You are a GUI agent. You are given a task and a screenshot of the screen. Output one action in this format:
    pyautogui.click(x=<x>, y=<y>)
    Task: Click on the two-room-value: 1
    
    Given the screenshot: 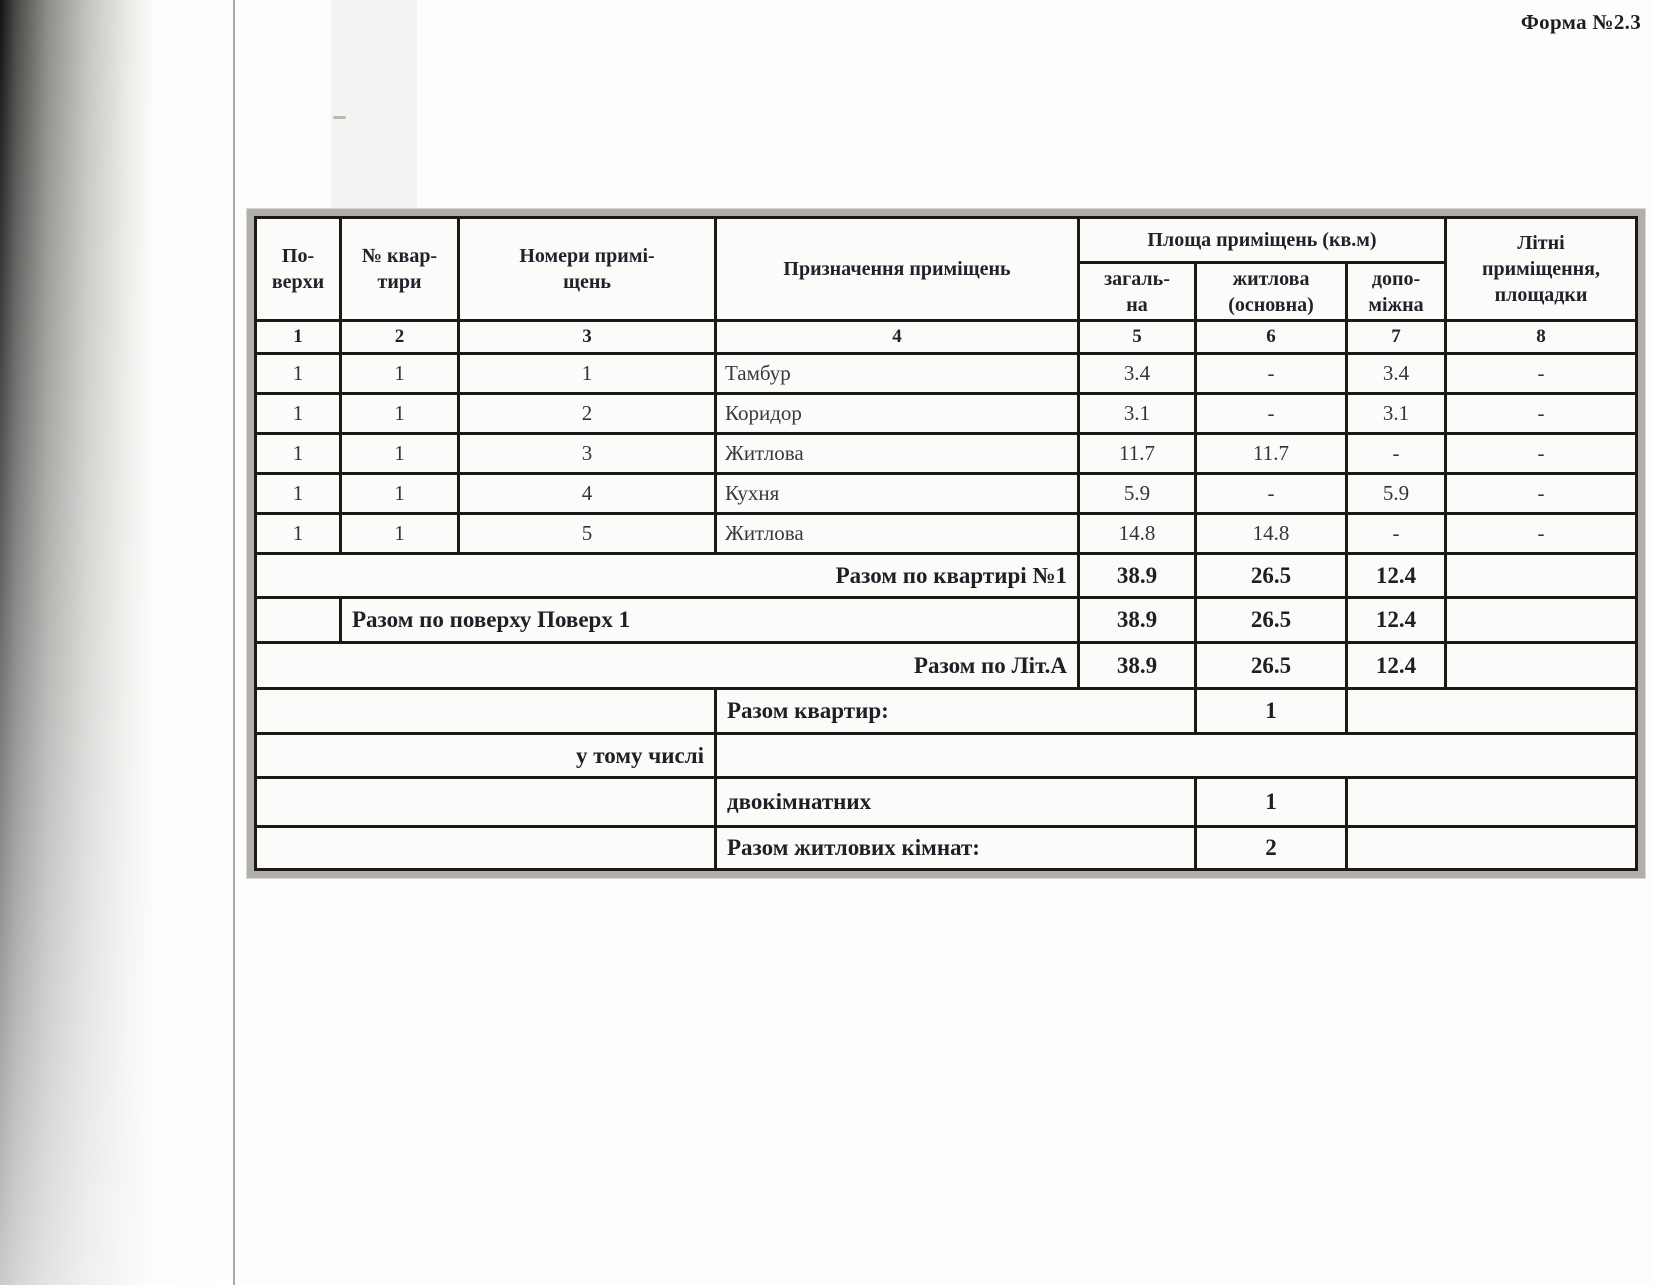 What is the action you would take?
    pyautogui.click(x=1271, y=802)
    